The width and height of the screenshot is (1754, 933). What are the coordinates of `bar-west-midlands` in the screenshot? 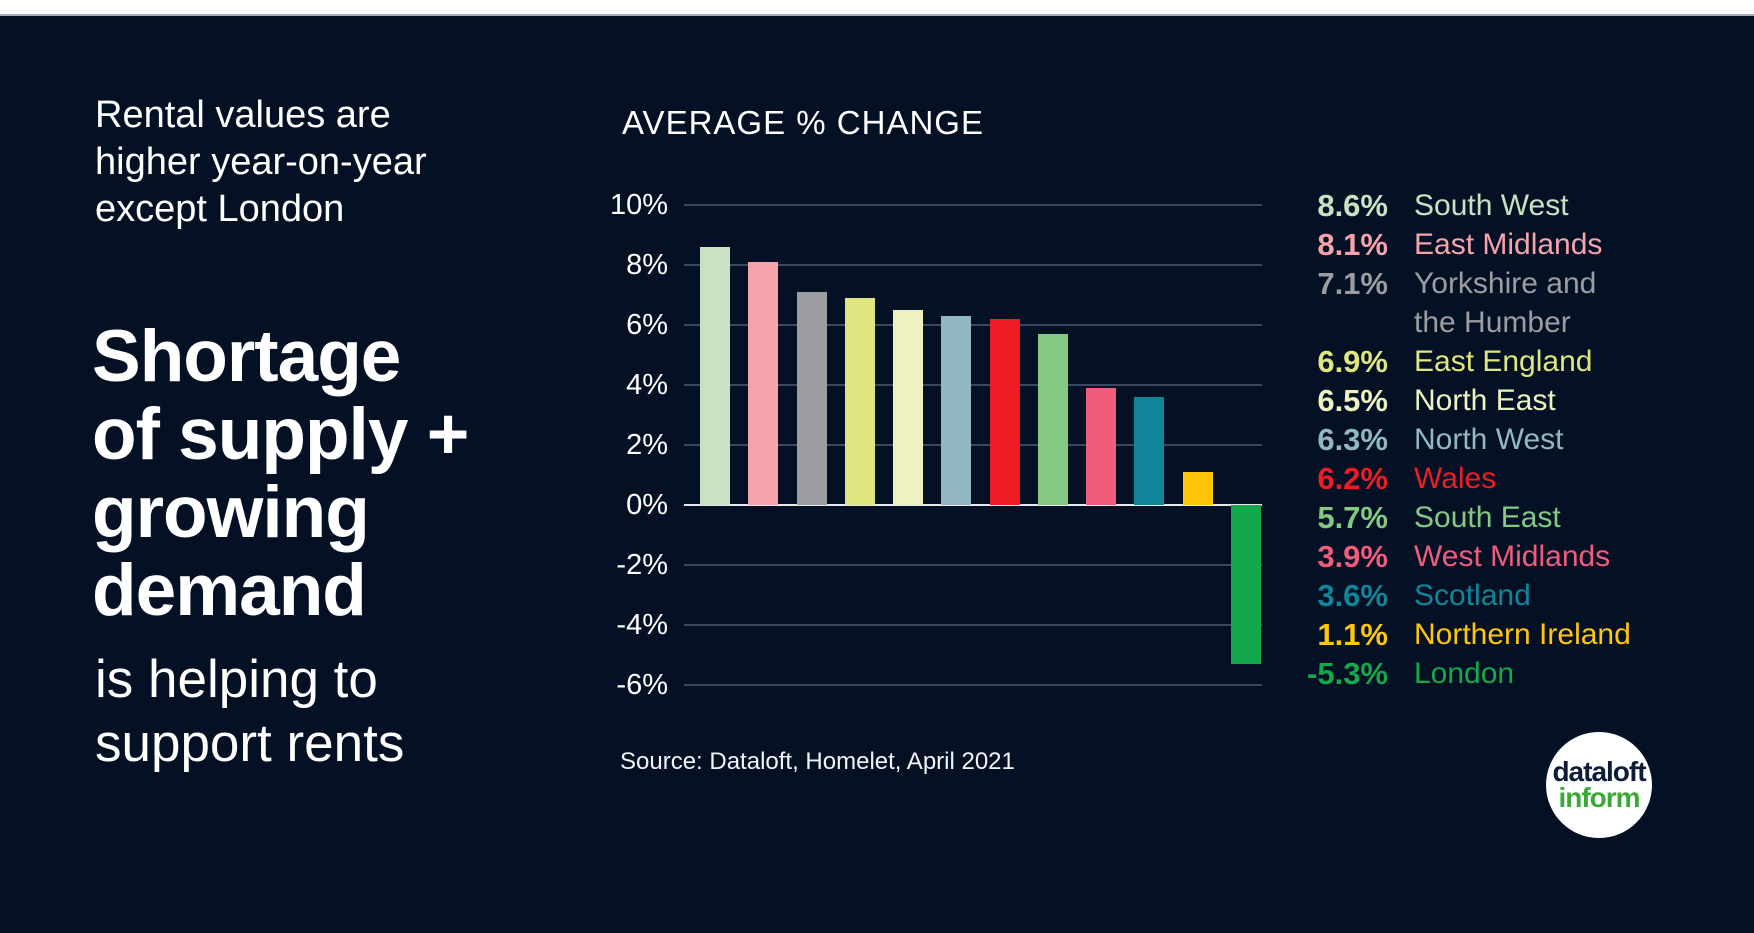 It's located at (1101, 446).